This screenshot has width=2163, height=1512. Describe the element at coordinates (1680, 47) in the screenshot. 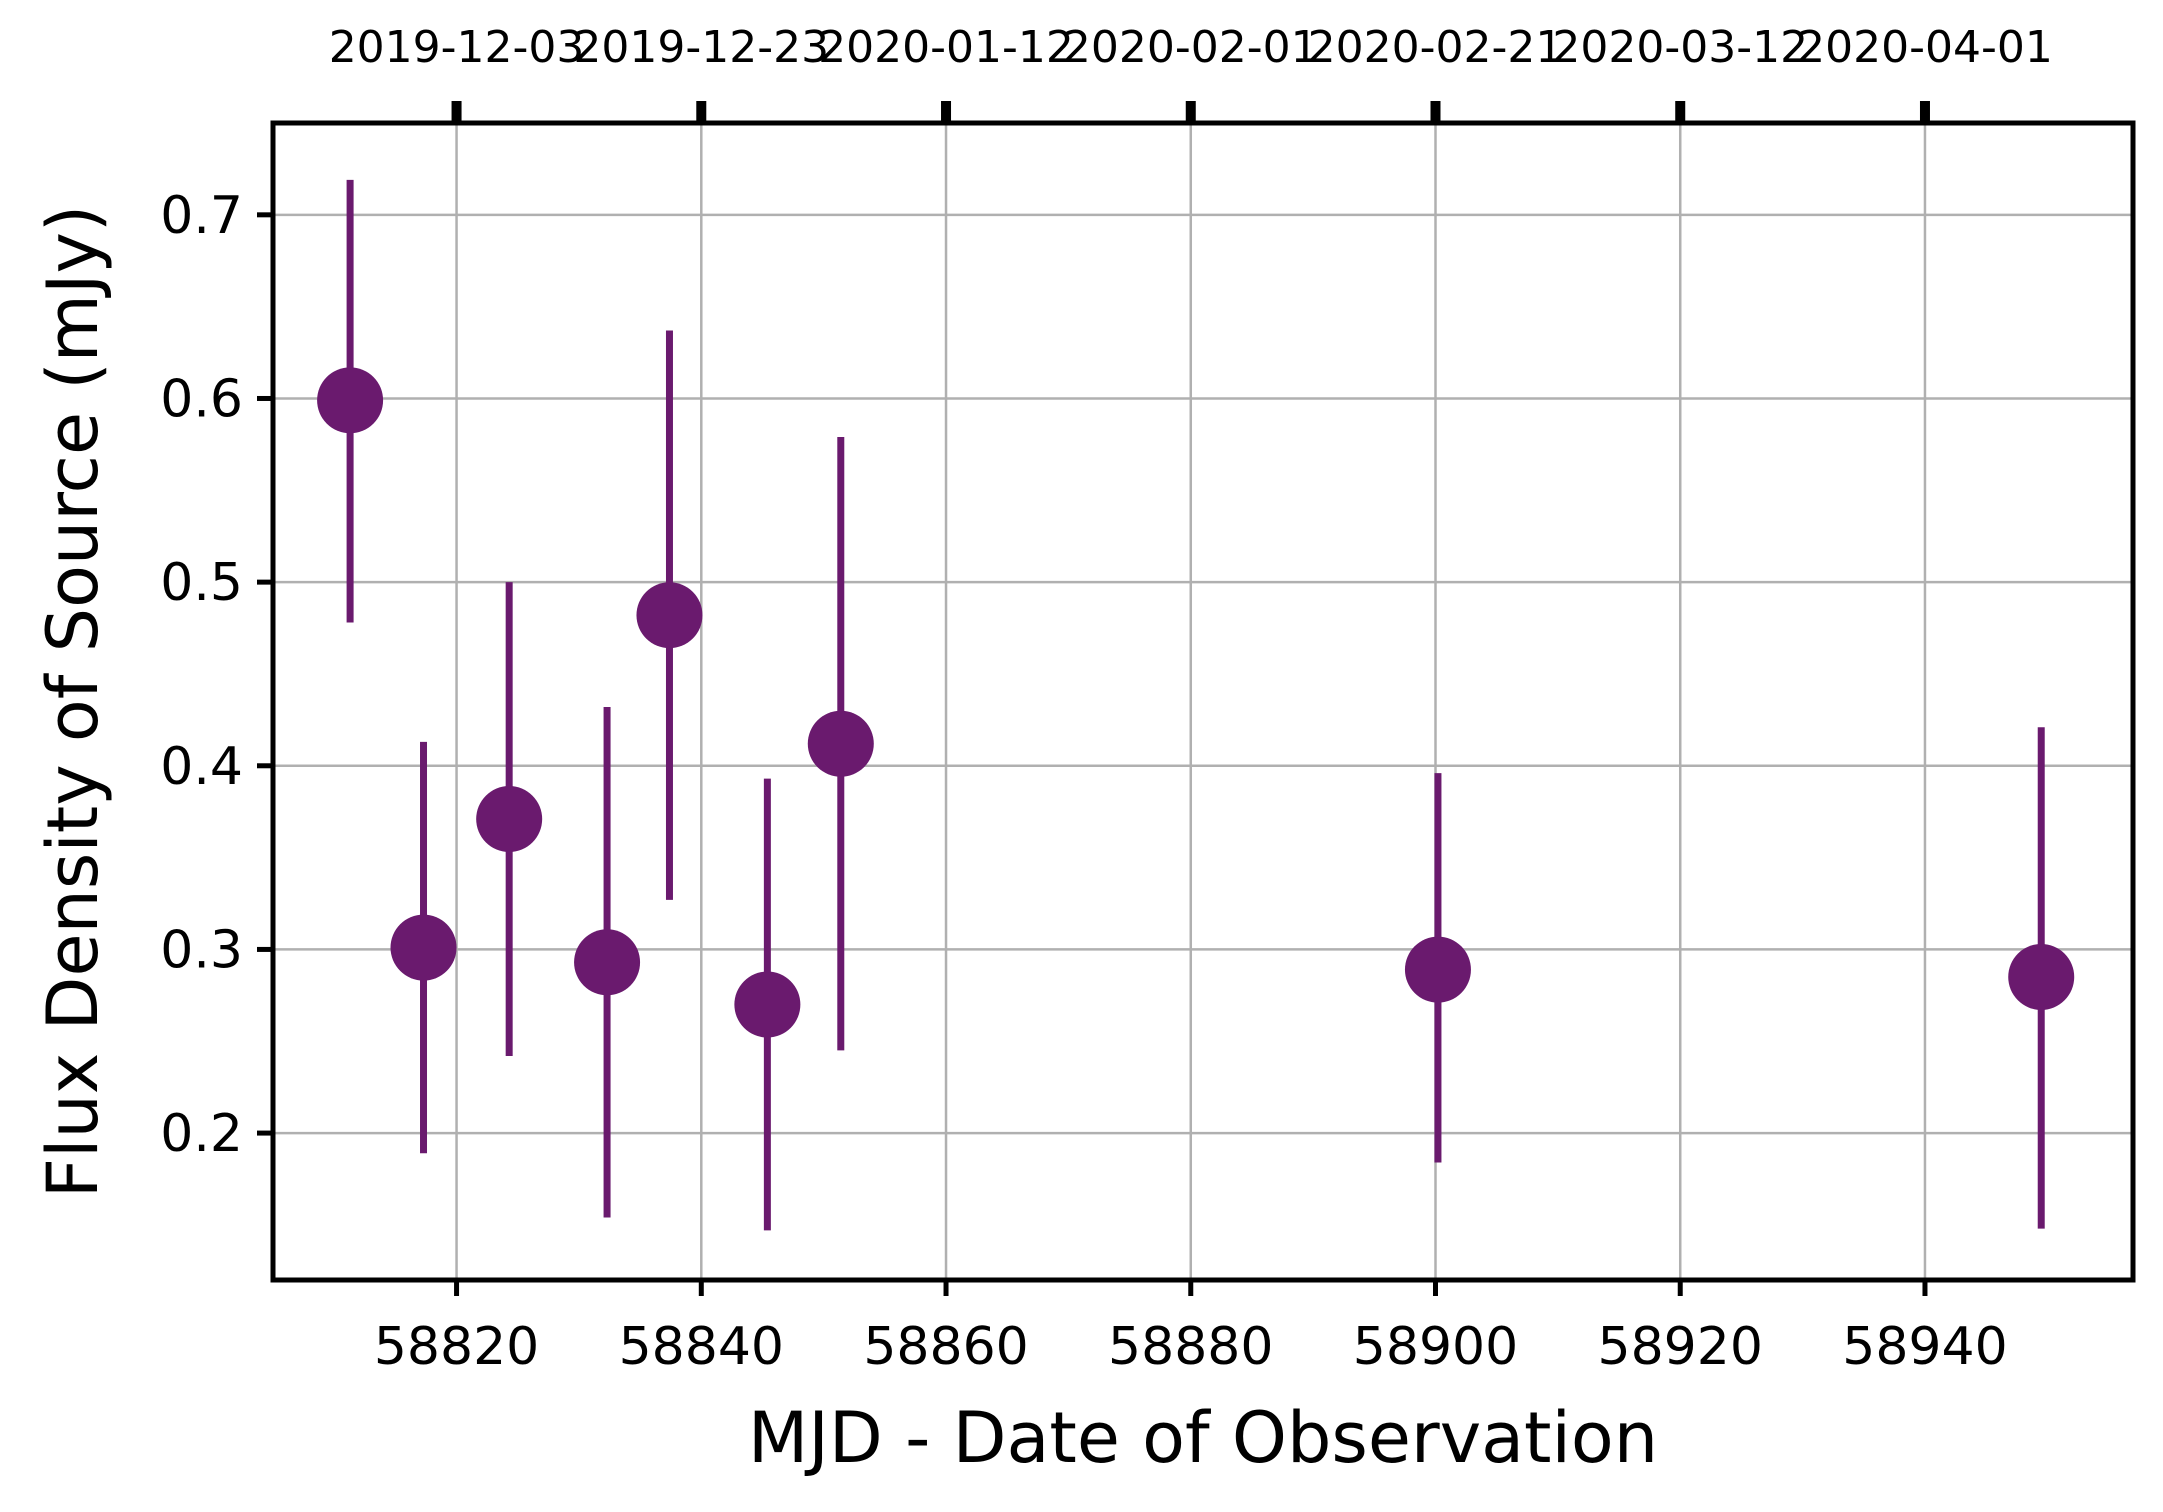

I see `top-tick-label: 2020-03-12` at that location.